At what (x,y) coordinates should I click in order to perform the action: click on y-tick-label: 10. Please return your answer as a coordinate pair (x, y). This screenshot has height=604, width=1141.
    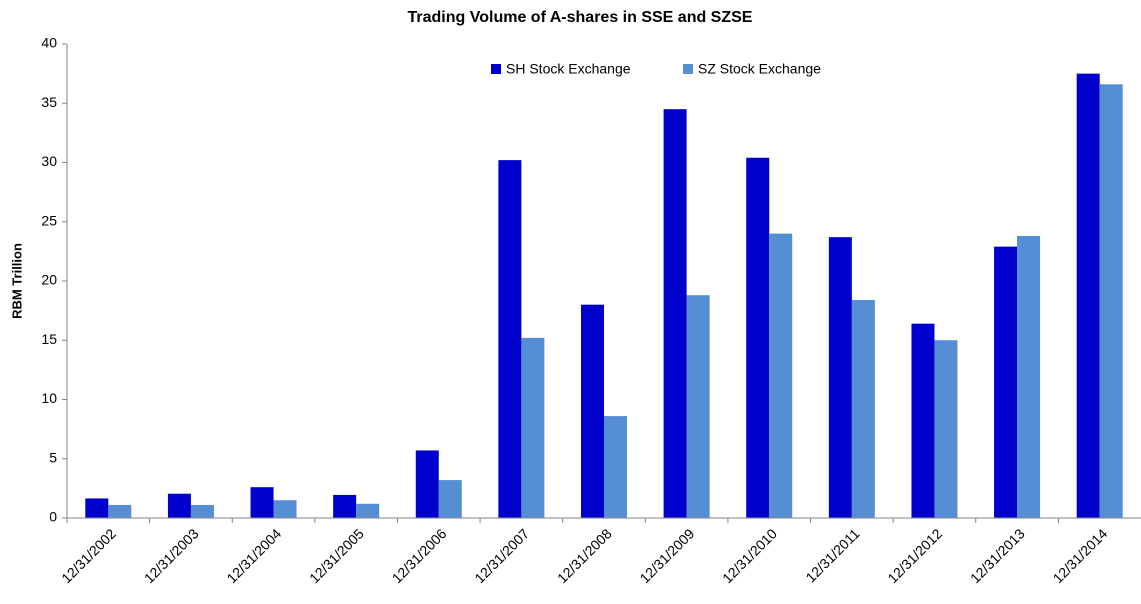
    Looking at the image, I should click on (49, 398).